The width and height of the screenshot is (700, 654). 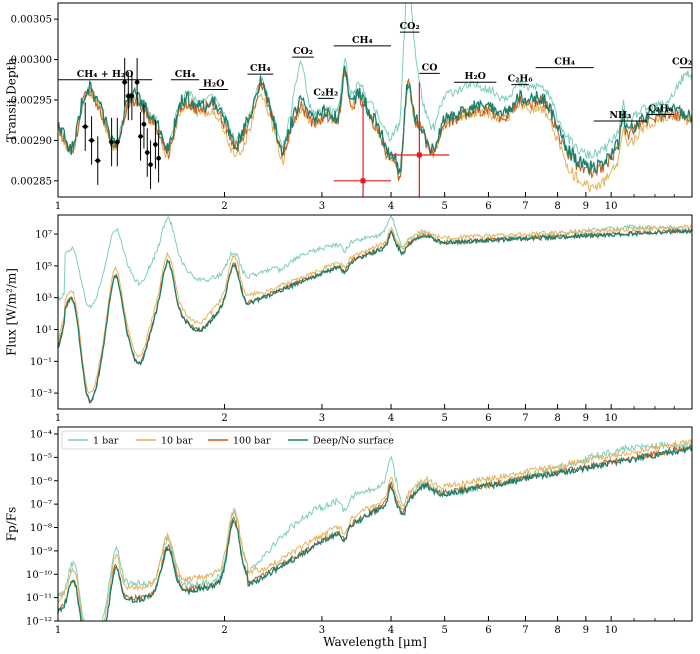 What do you see at coordinates (43, 235) in the screenshot?
I see `ytick-label: 10⁷` at bounding box center [43, 235].